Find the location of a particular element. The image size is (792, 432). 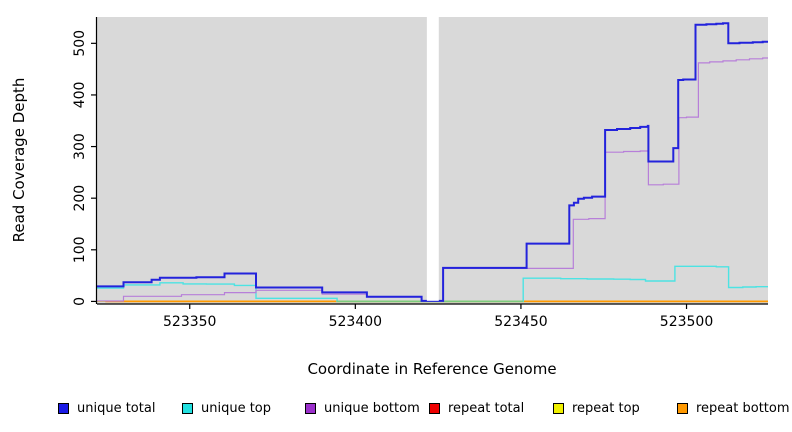

y-tick-label: 300 is located at coordinates (80, 146).